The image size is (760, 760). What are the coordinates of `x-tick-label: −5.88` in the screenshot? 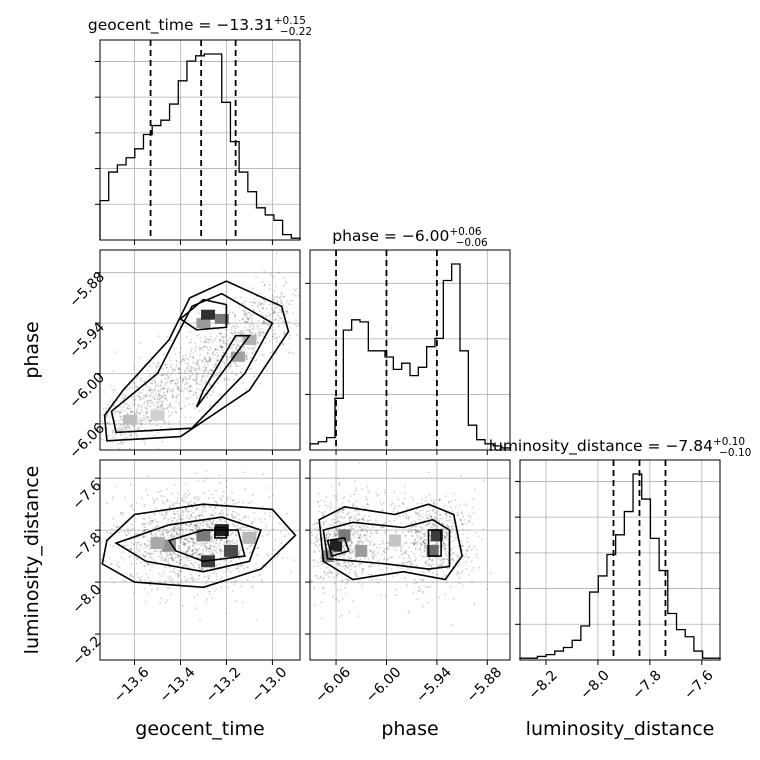 It's located at (485, 685).